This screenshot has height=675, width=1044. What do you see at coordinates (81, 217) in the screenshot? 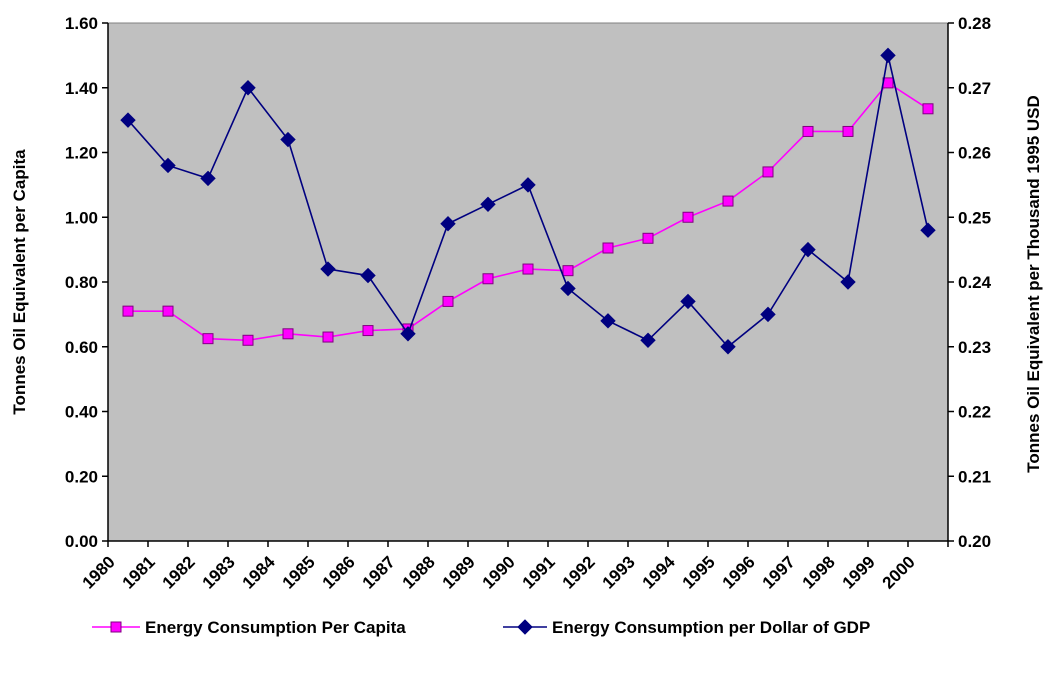
I see `left-tick-label: 1.00` at bounding box center [81, 217].